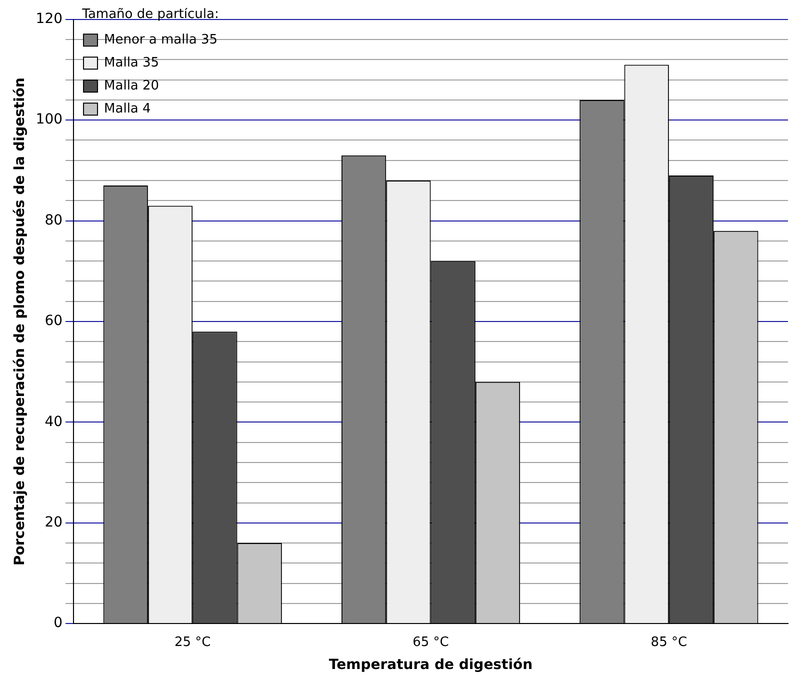  What do you see at coordinates (49, 120) in the screenshot?
I see `y-tick-label: 100` at bounding box center [49, 120].